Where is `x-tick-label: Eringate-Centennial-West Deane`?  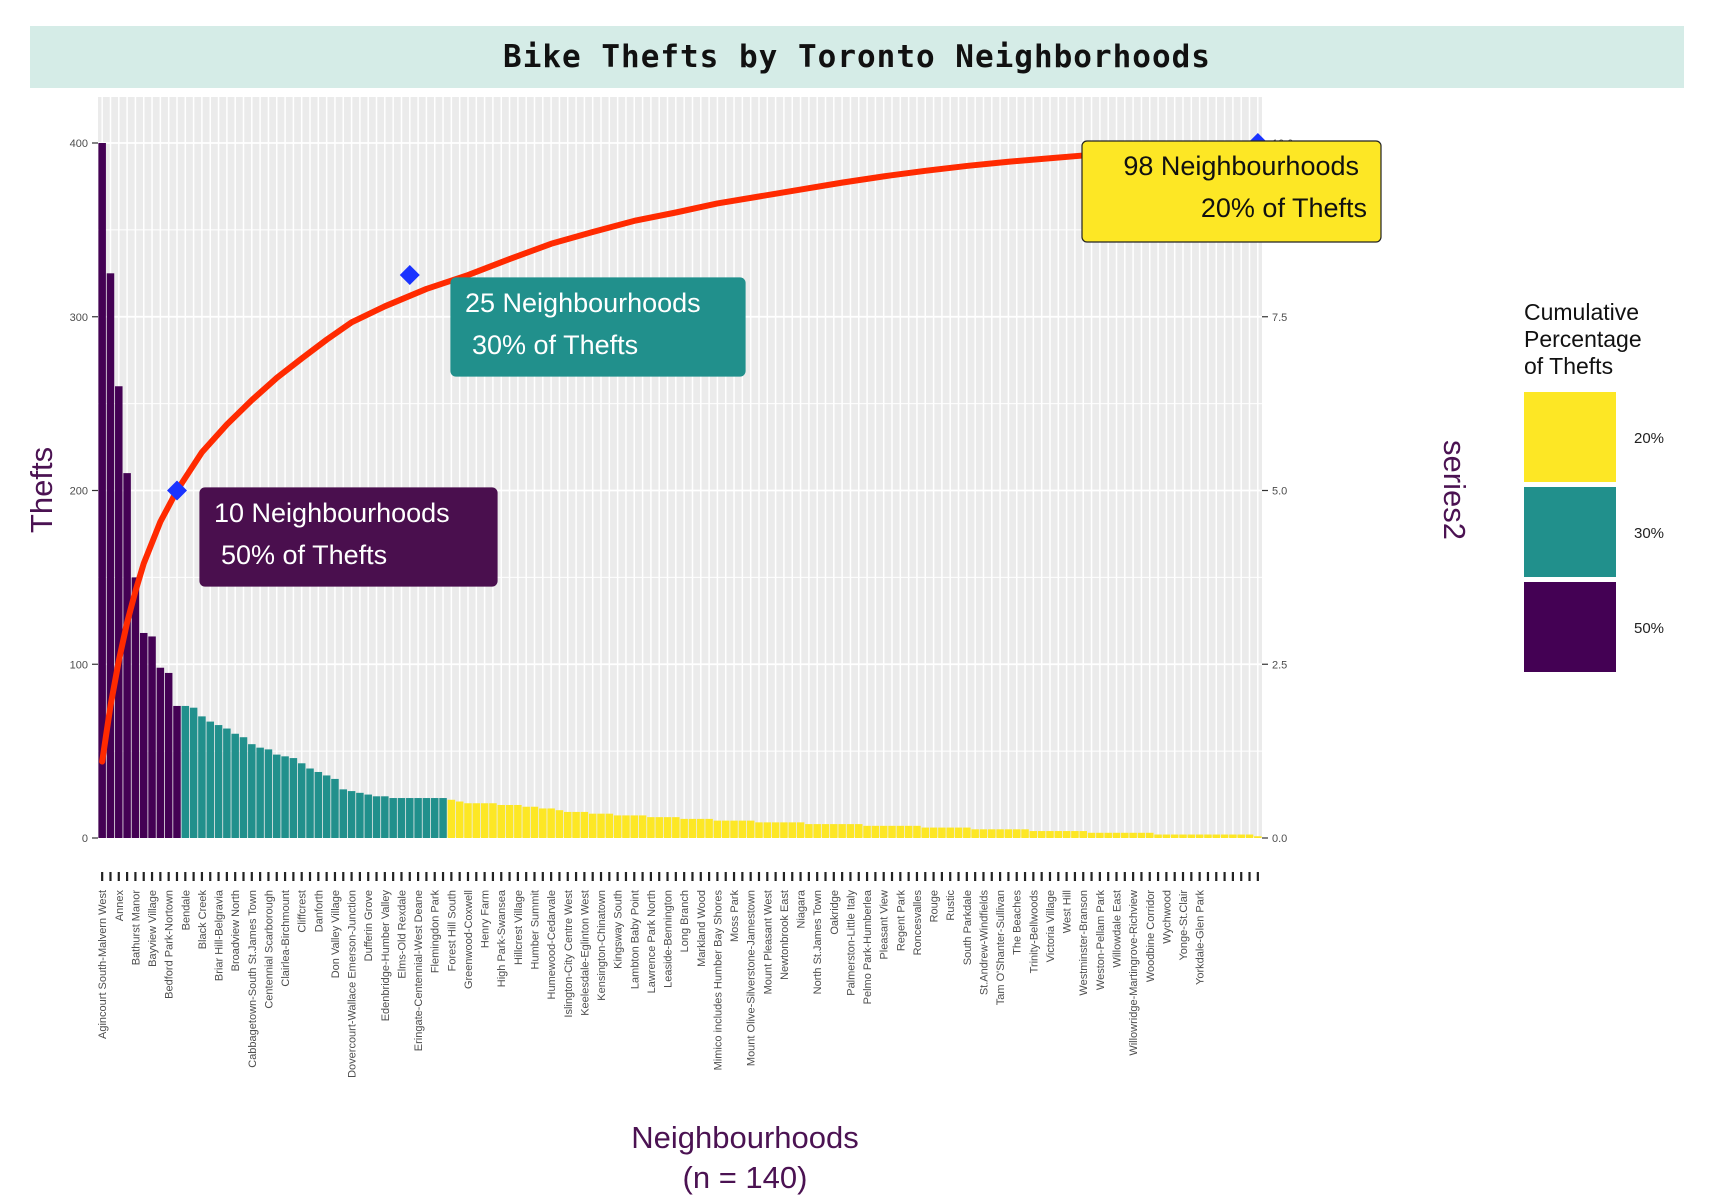
x-tick-label: Eringate-Centennial-West Deane is located at coordinates (419, 970).